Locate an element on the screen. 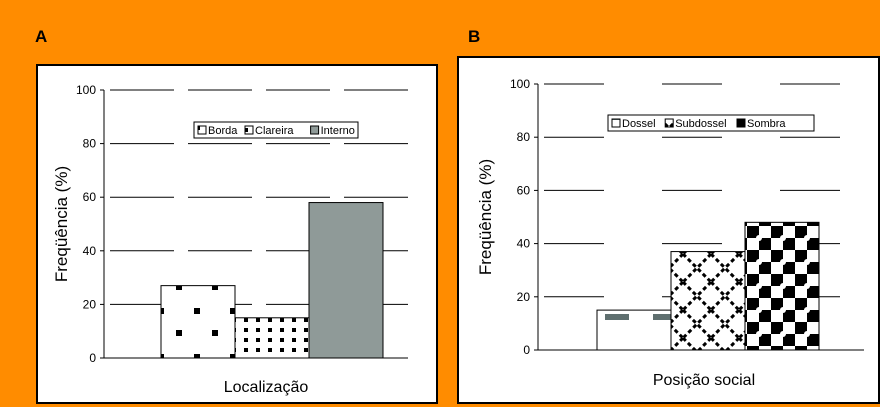 This screenshot has height=407, width=880. legend: Dossel Subdossel Sombra is located at coordinates (711, 123).